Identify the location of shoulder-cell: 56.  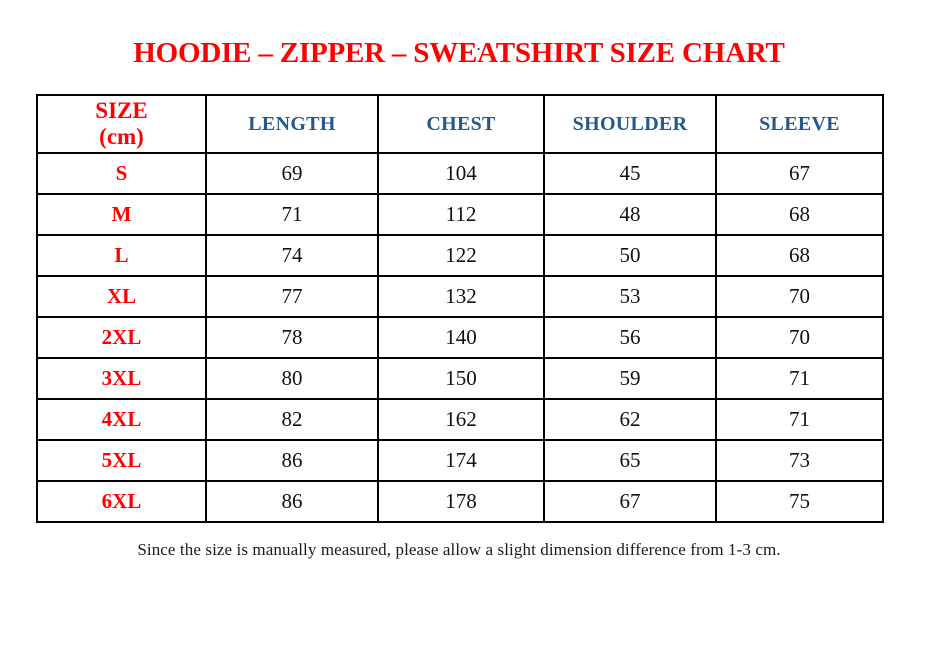
(630, 337).